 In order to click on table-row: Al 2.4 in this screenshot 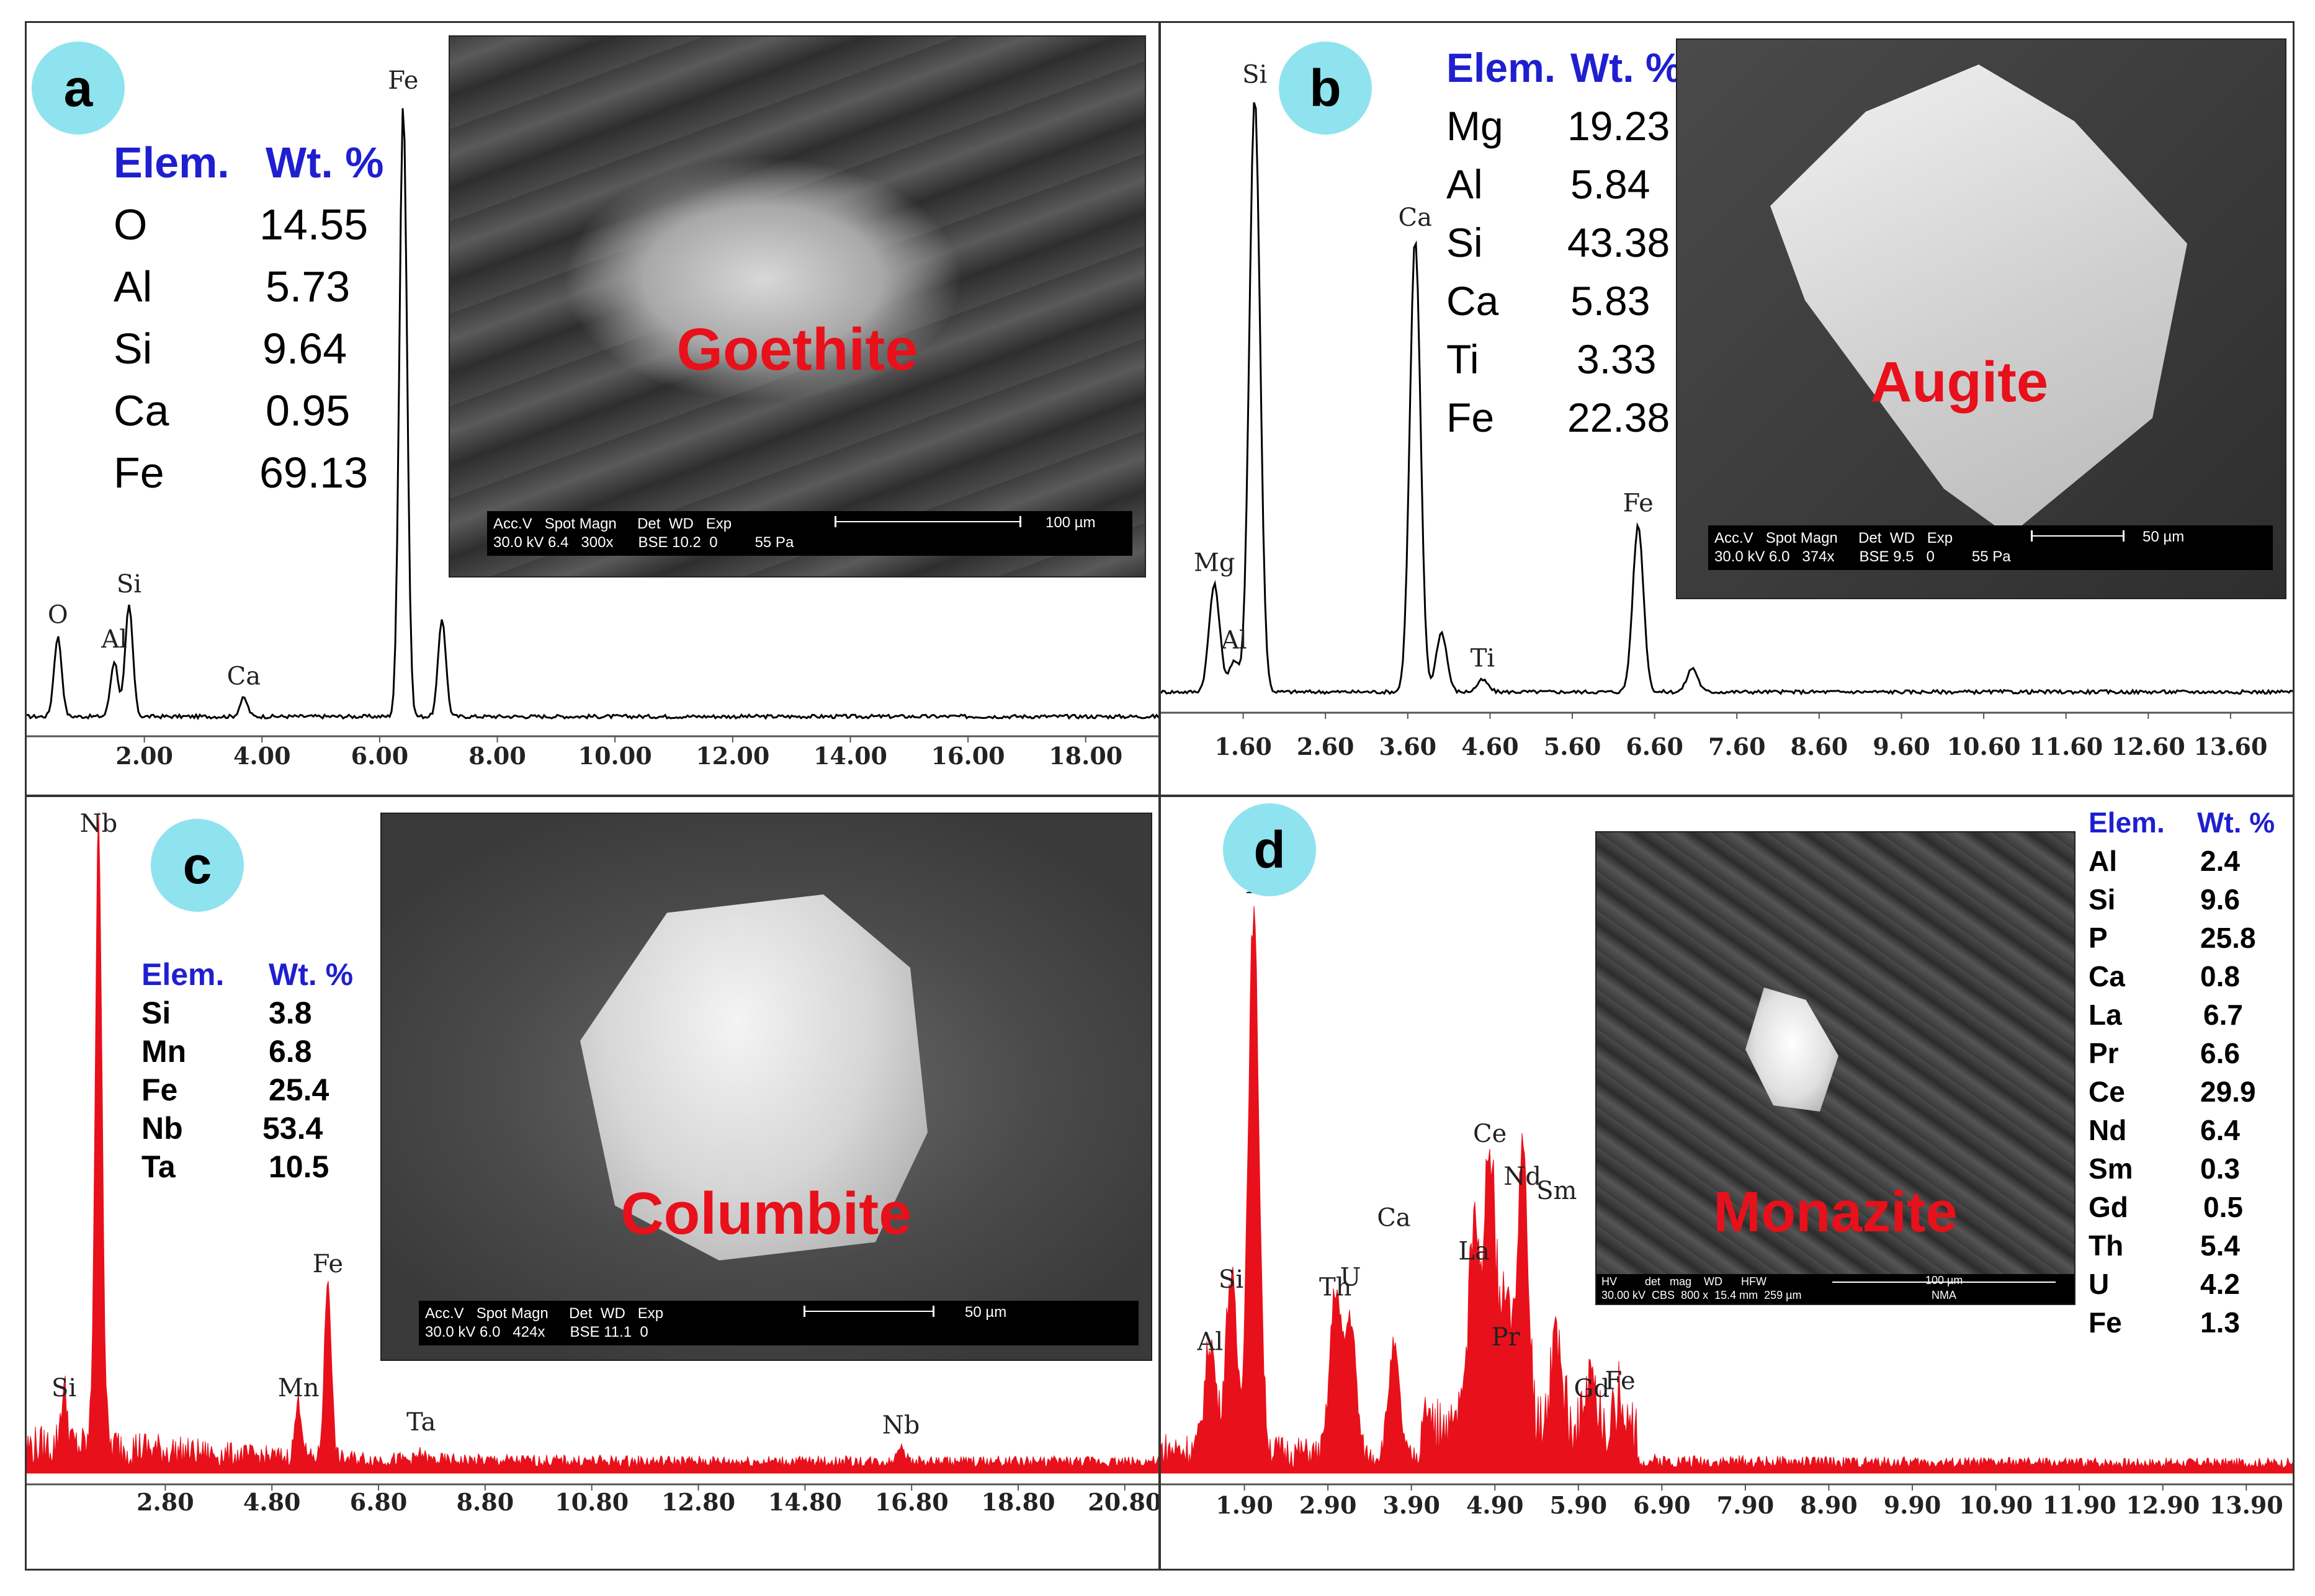, I will do `click(2182, 861)`.